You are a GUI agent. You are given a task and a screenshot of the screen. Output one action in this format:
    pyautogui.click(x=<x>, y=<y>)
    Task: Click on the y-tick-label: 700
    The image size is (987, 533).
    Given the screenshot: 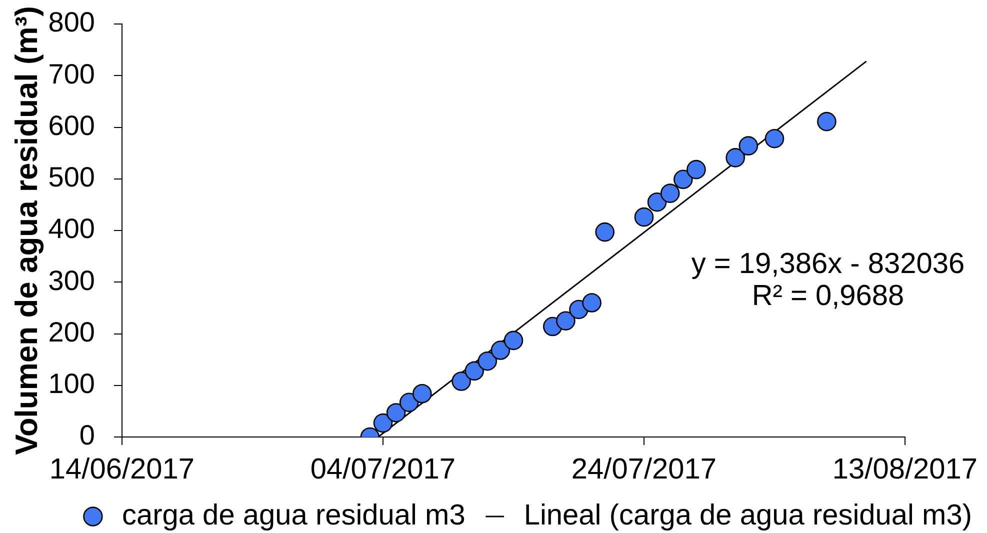 What is the action you would take?
    pyautogui.click(x=71, y=74)
    